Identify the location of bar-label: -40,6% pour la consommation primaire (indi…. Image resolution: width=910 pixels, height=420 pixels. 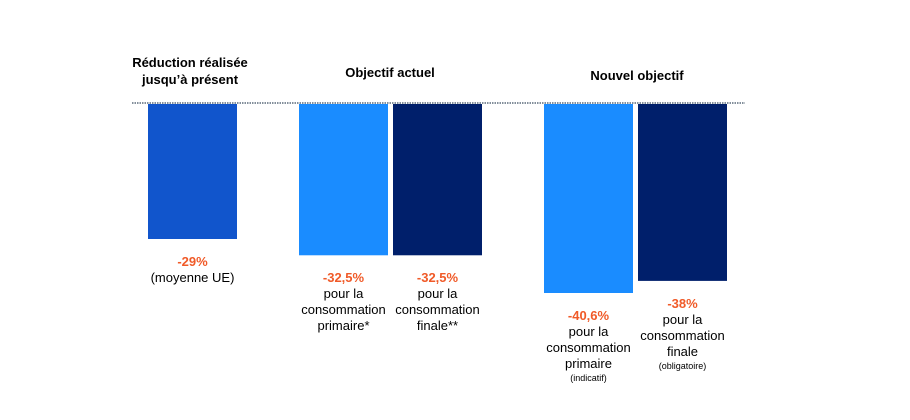
(589, 346).